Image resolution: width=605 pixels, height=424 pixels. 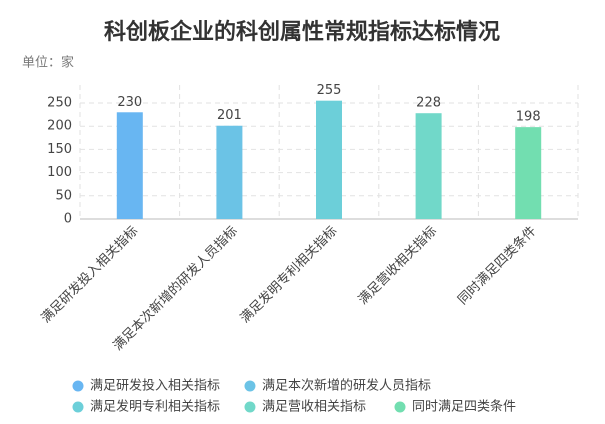 I want to click on legend-label: 满足本次新增的研发人员指标, so click(x=346, y=386).